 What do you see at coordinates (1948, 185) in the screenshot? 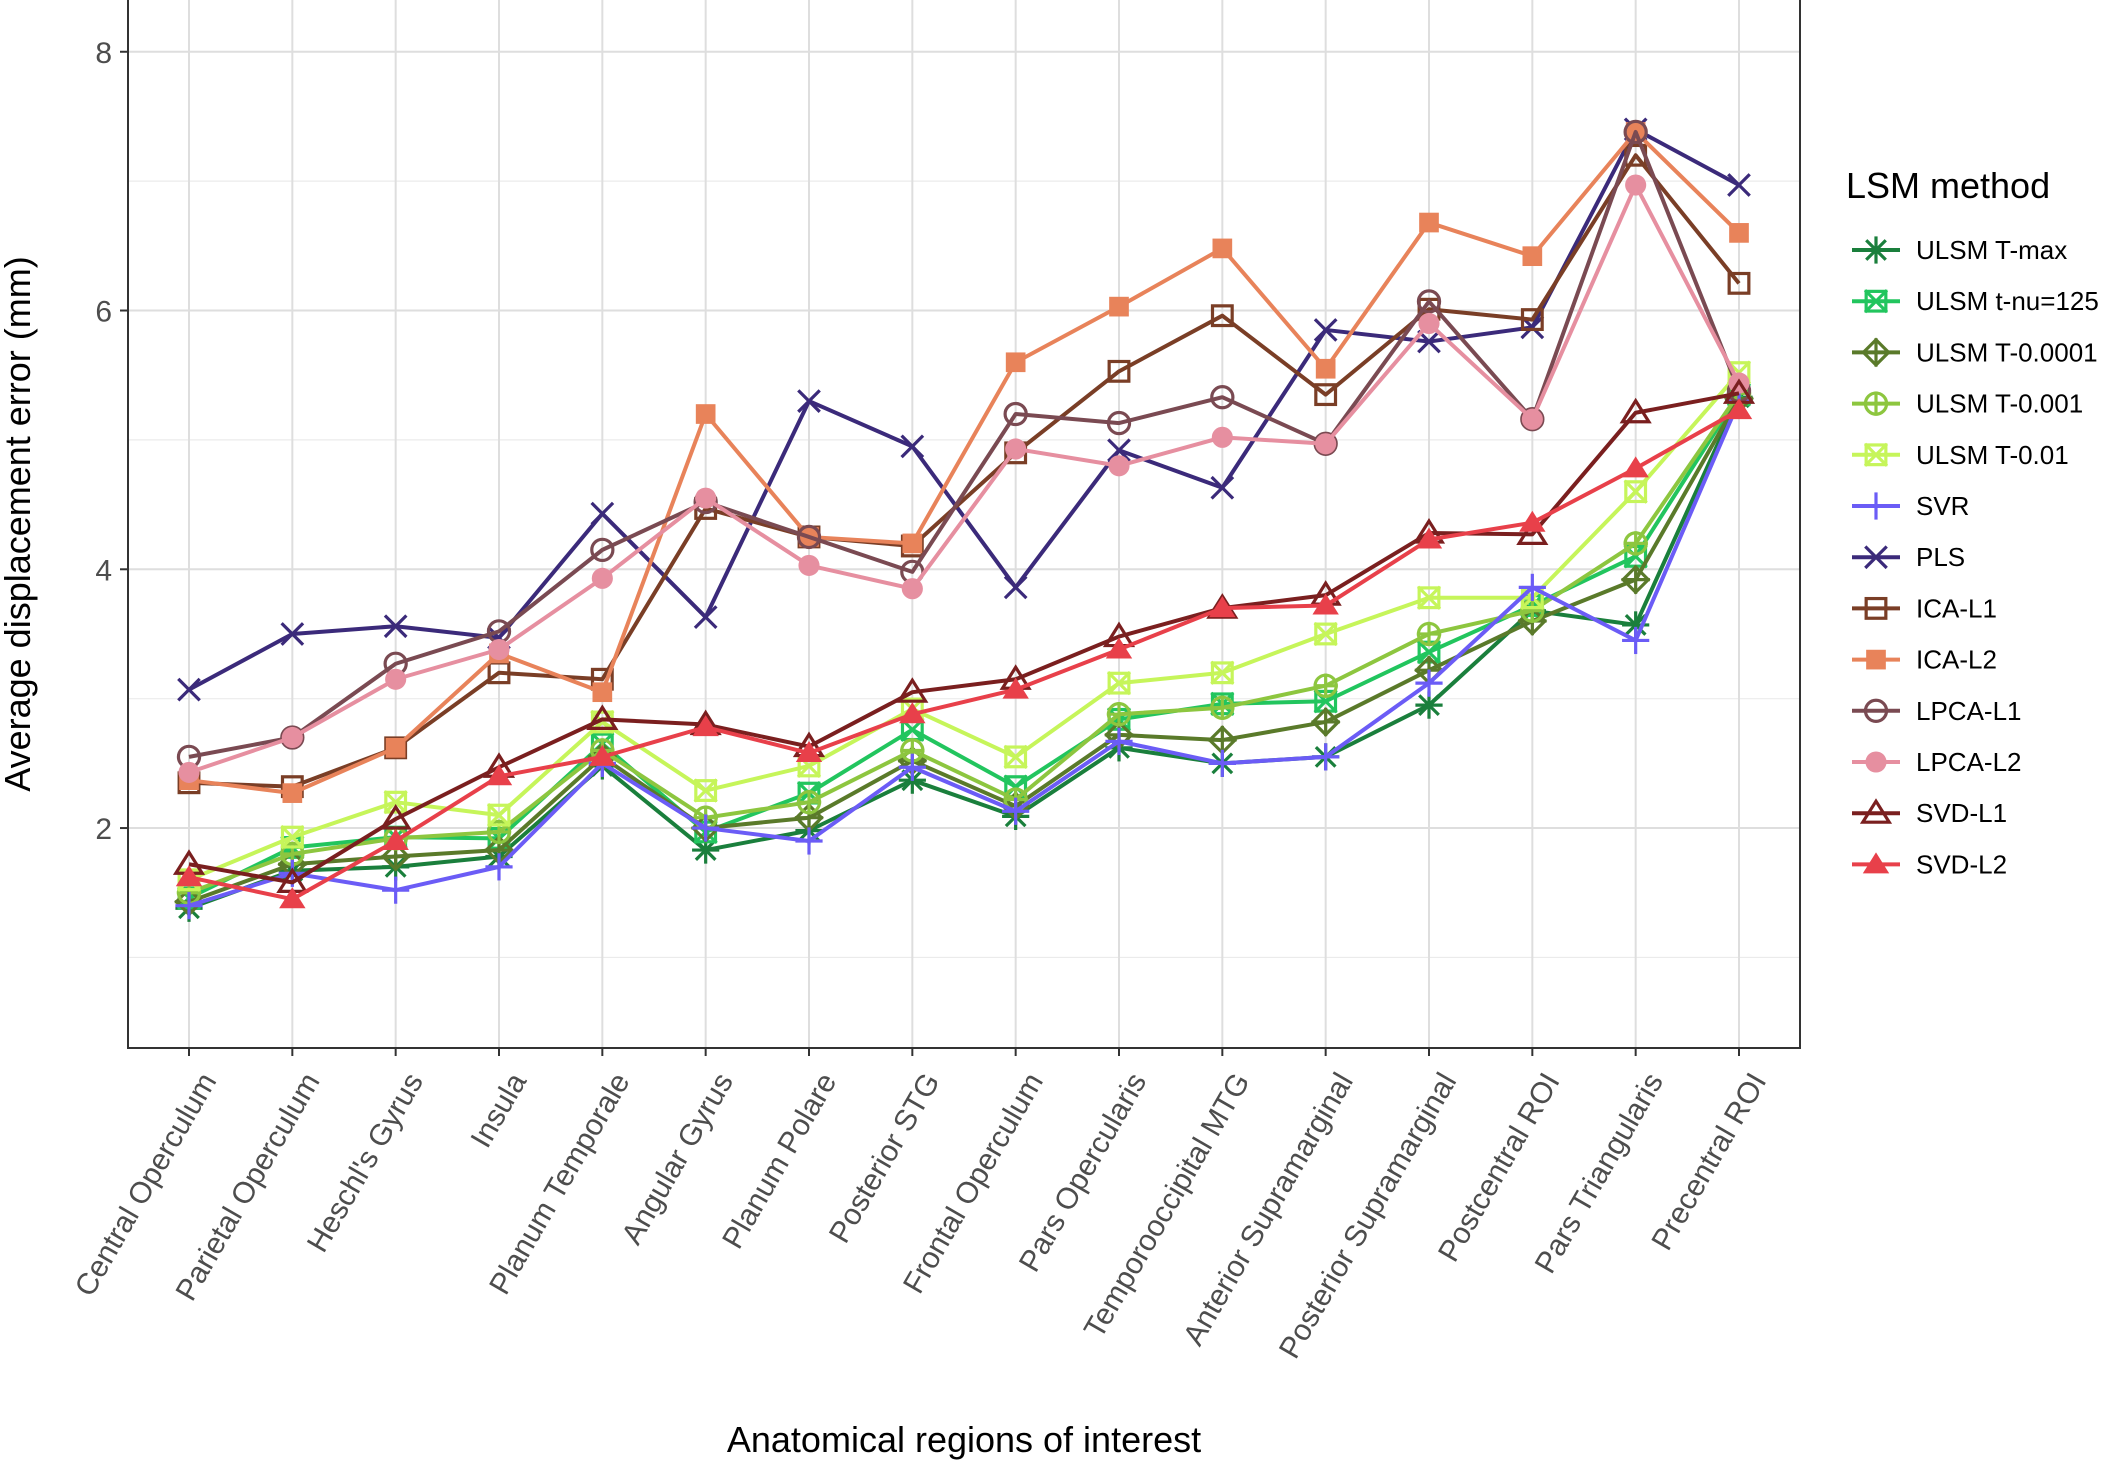
I see `legend-title: LSM method` at bounding box center [1948, 185].